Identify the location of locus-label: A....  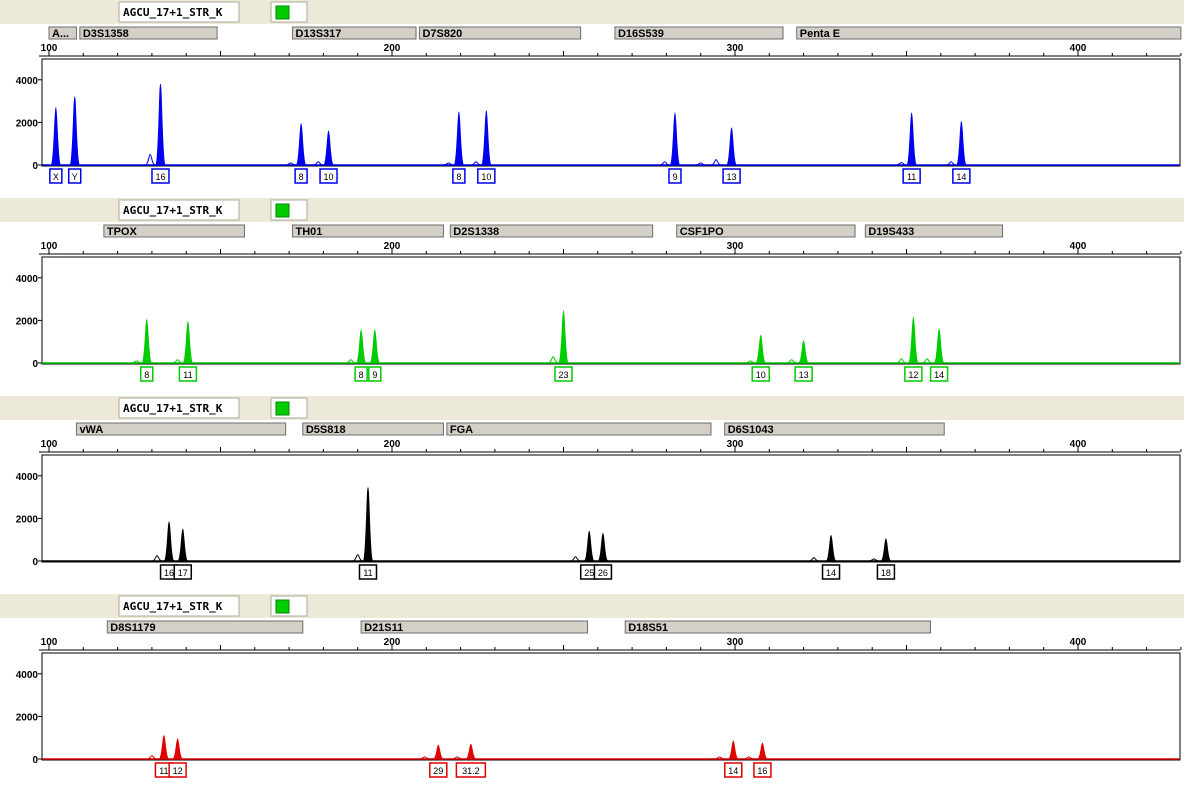
(60, 34).